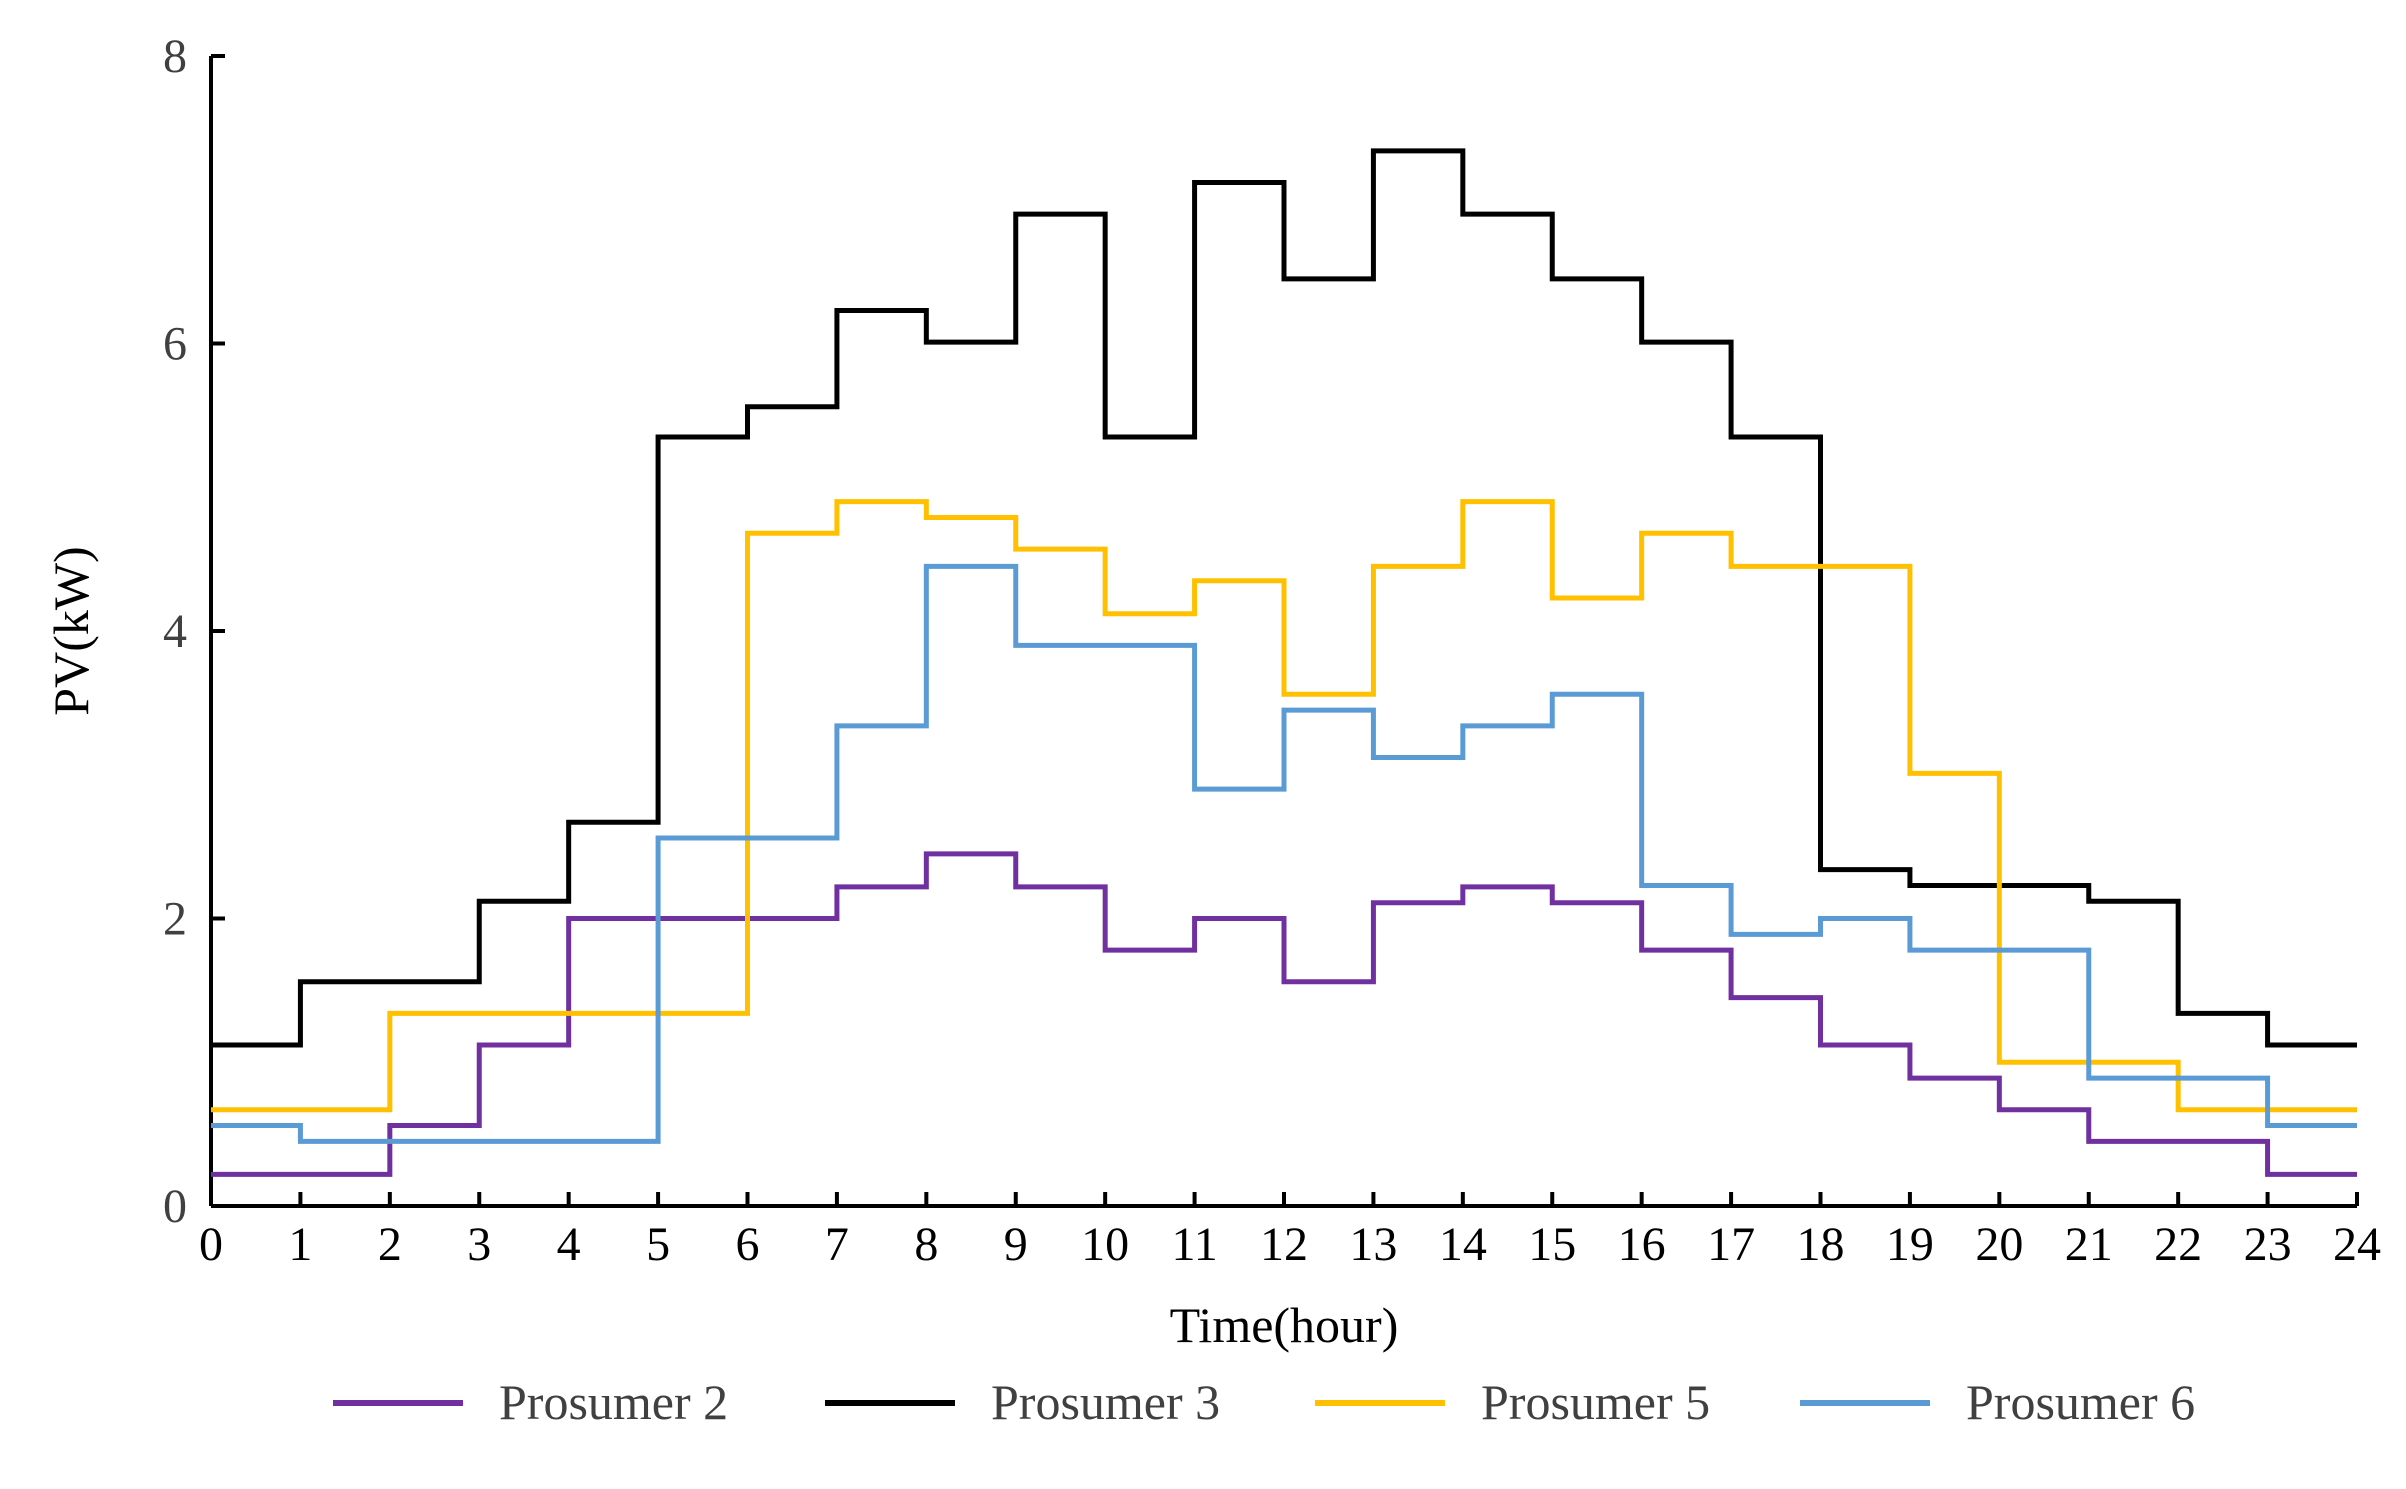 This screenshot has width=2406, height=1489. I want to click on legend-label: Prosumer 3, so click(1105, 1402).